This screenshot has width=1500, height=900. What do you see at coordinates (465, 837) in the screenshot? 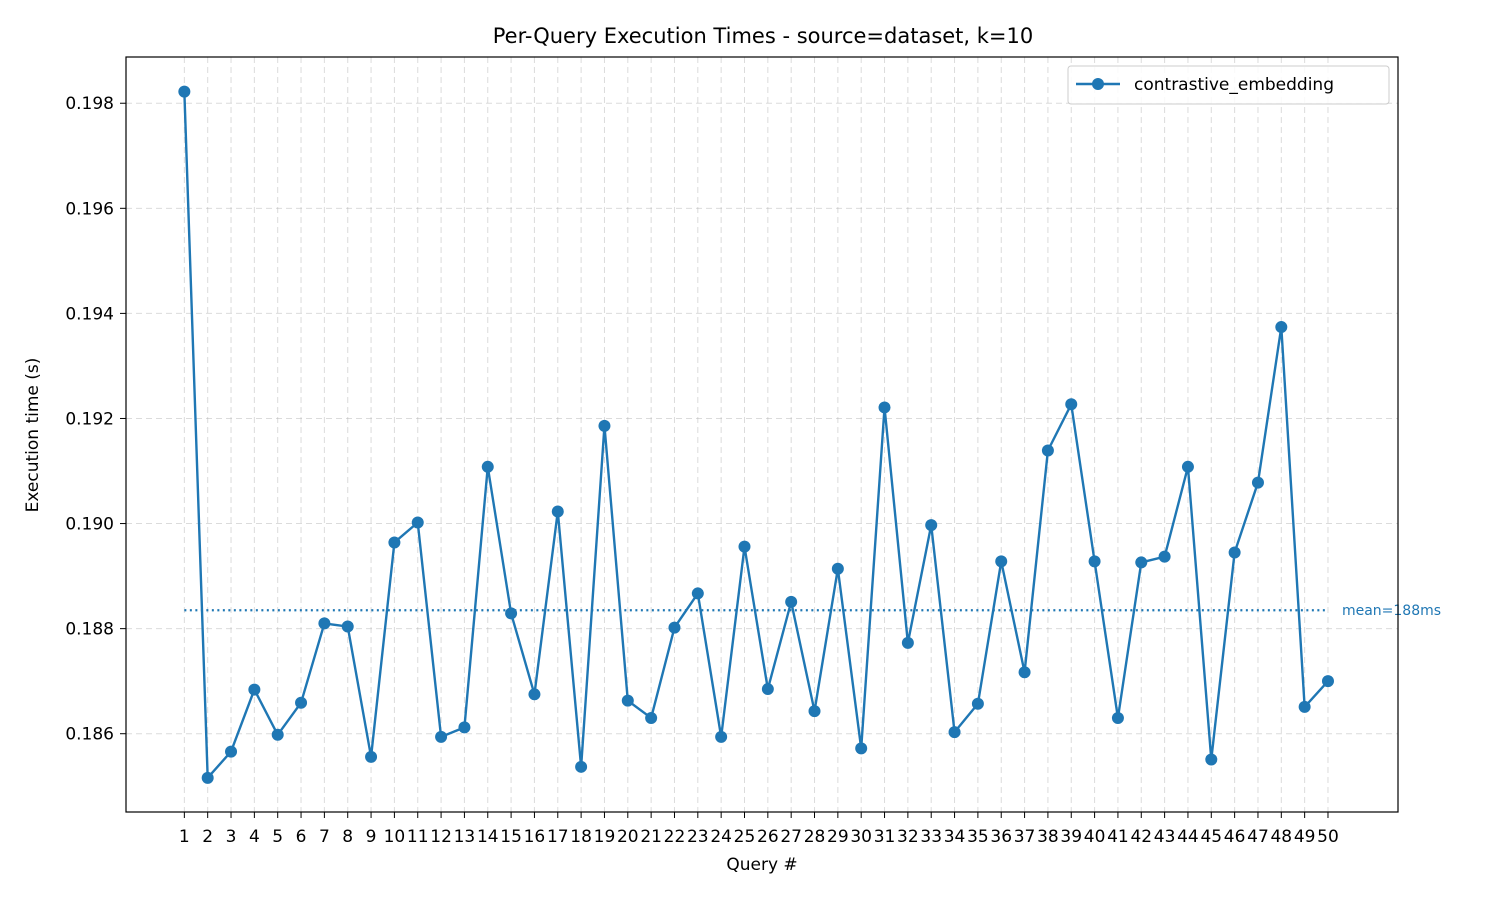
I see `x-tick-label: 13` at bounding box center [465, 837].